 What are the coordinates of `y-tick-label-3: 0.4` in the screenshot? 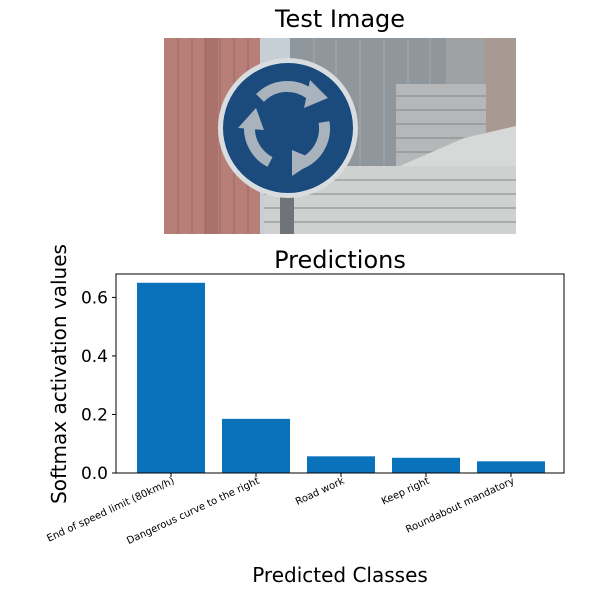 It's located at (94, 357).